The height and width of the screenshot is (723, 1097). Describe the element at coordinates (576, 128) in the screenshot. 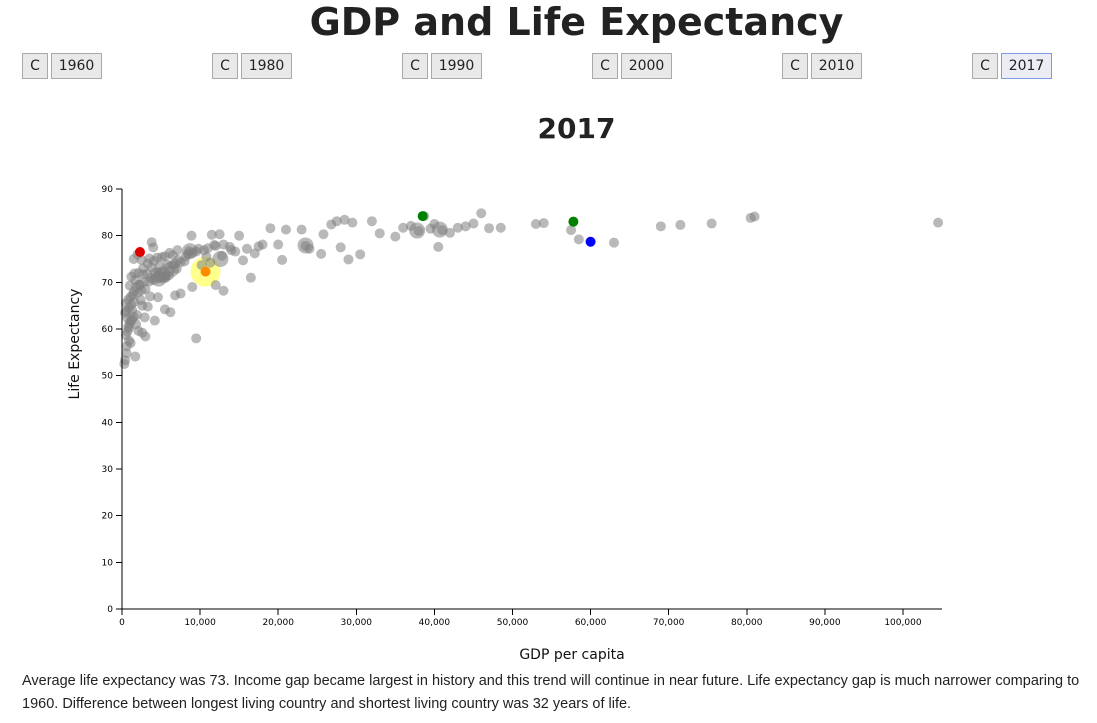

I see `chart-title: 2017` at that location.